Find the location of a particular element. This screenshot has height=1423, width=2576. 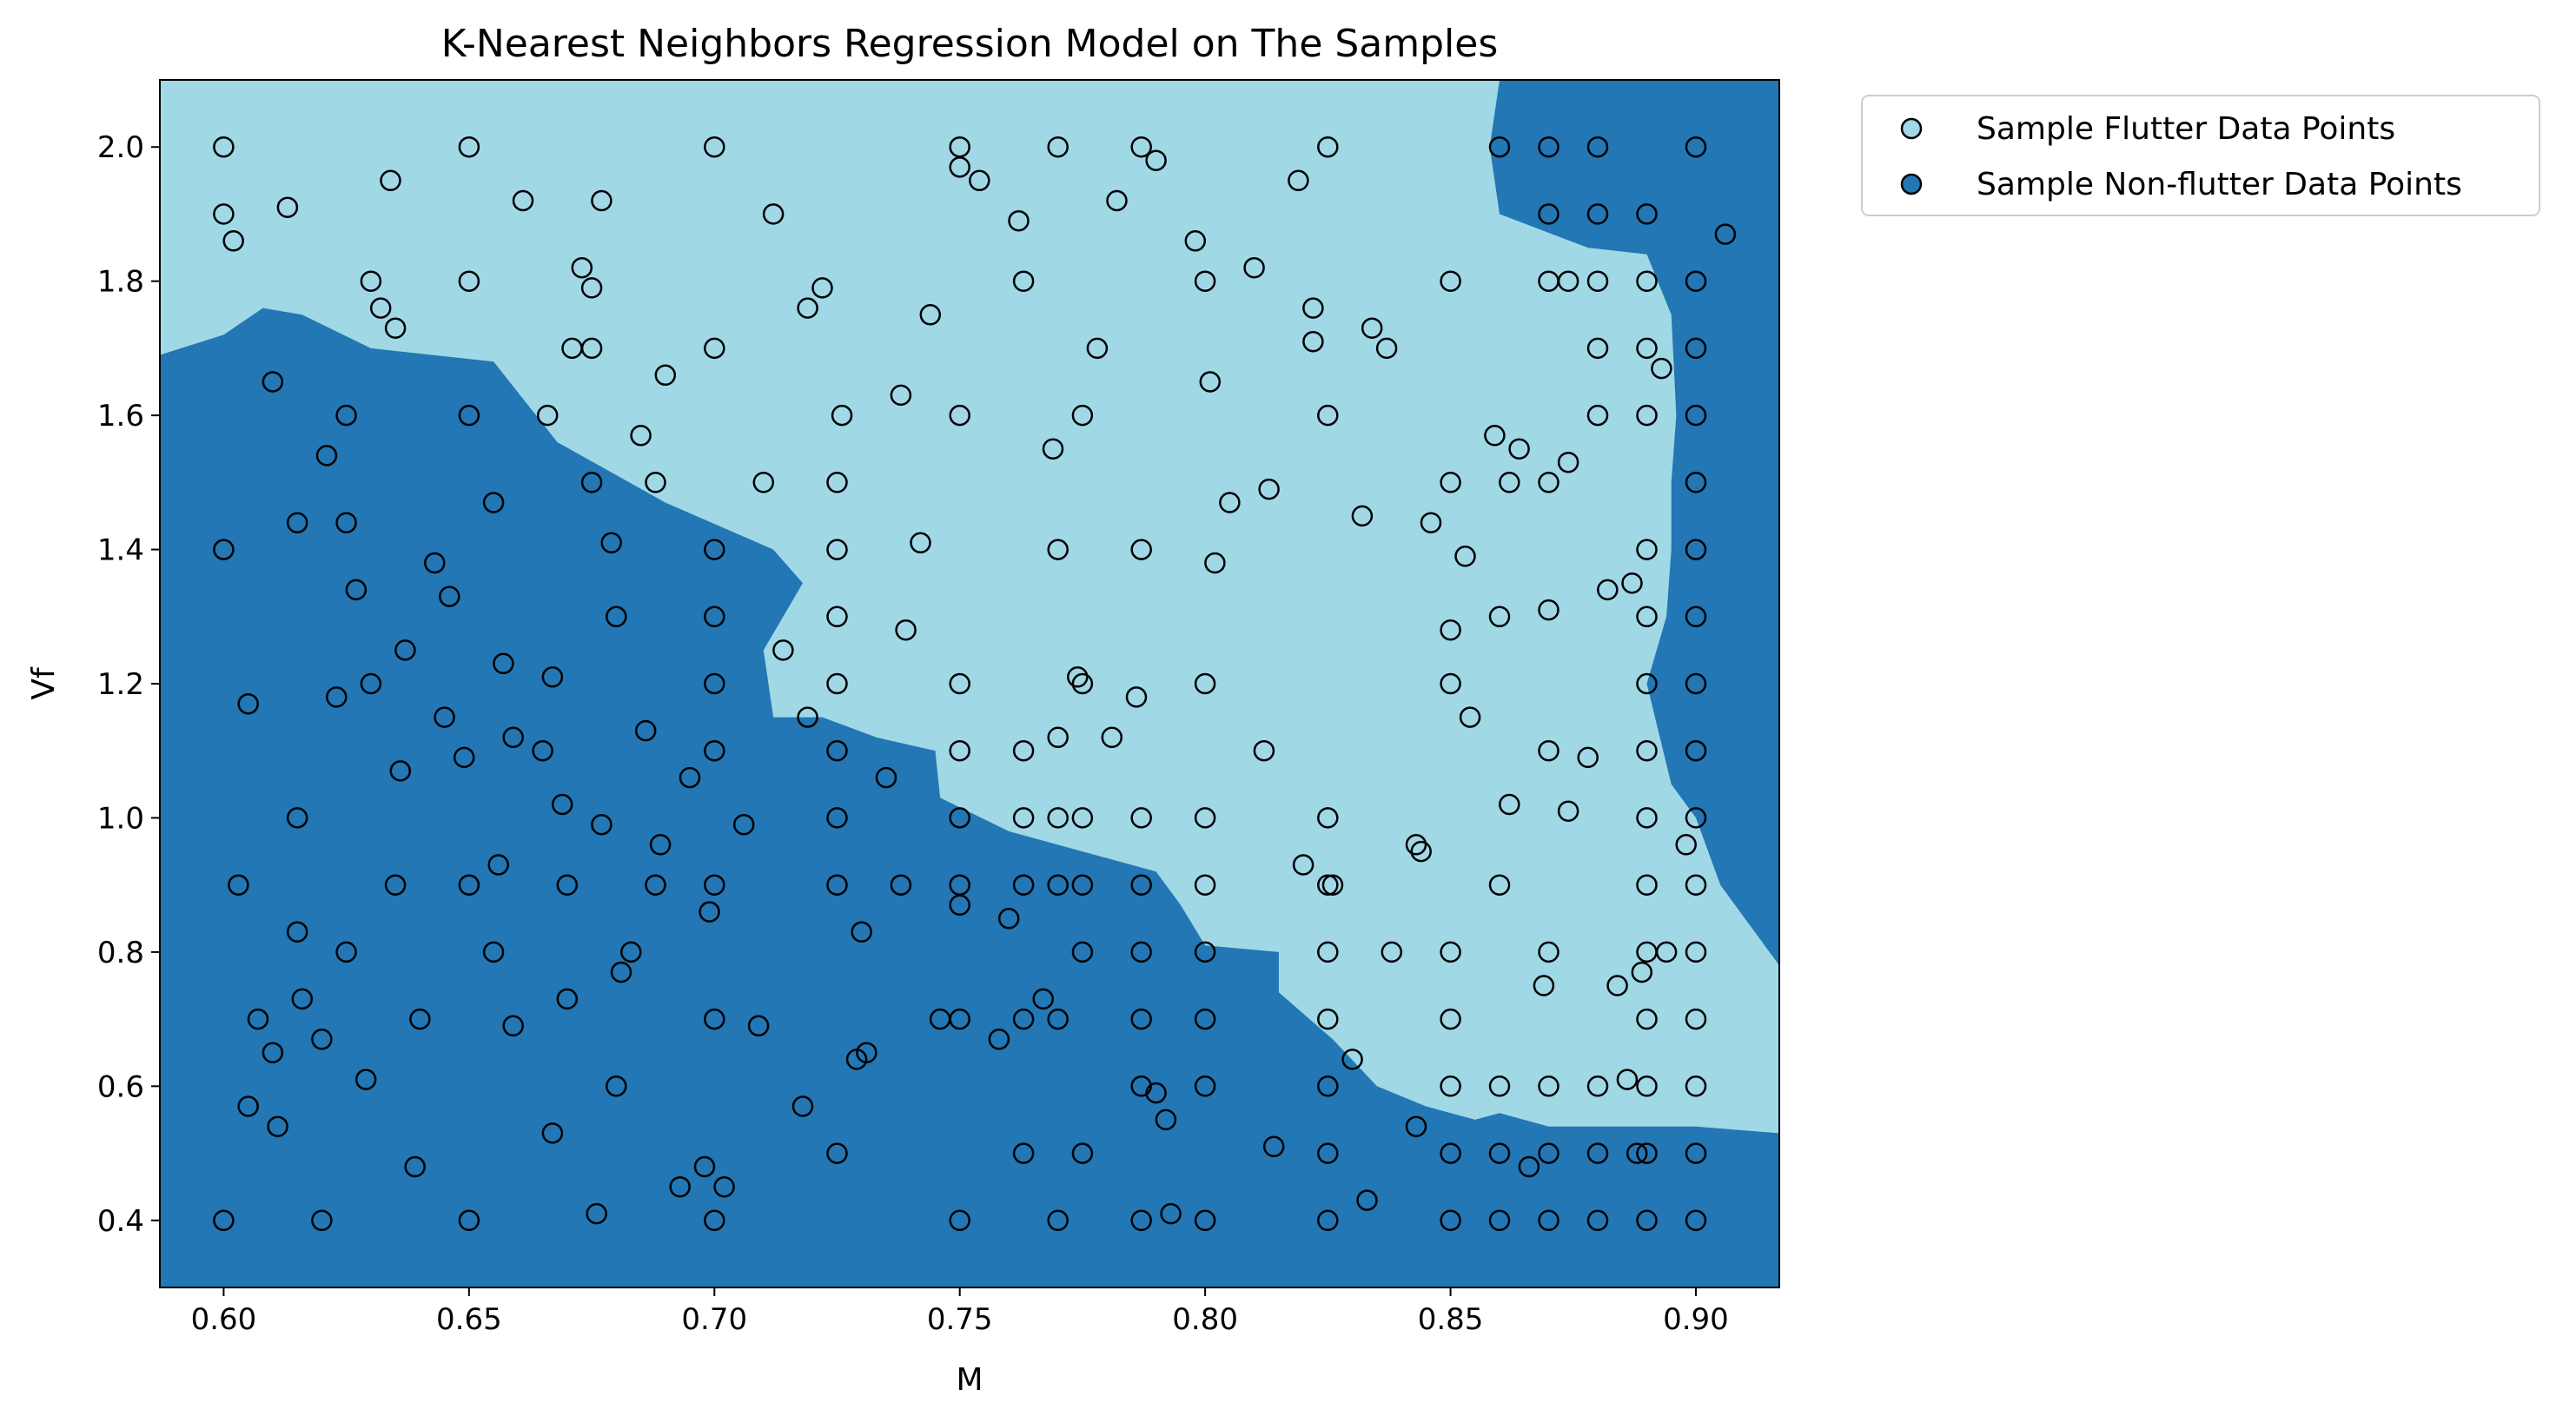

x-tick-label: 0.80 is located at coordinates (1205, 1319).